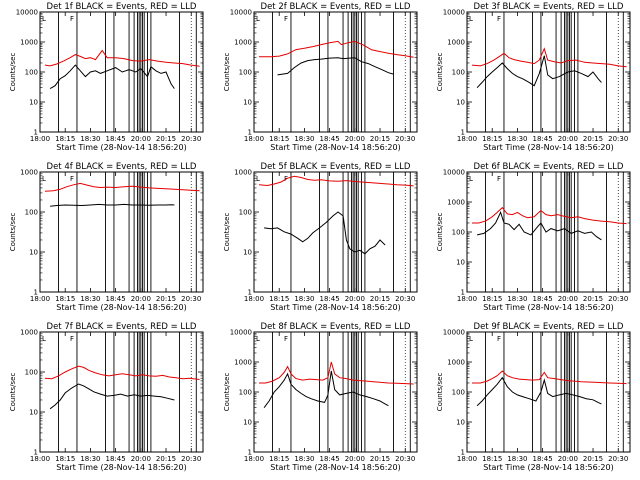 This screenshot has height=480, width=640. What do you see at coordinates (549, 167) in the screenshot?
I see `chart-title: Det 6f BLACK = Events, RED = LLD` at bounding box center [549, 167].